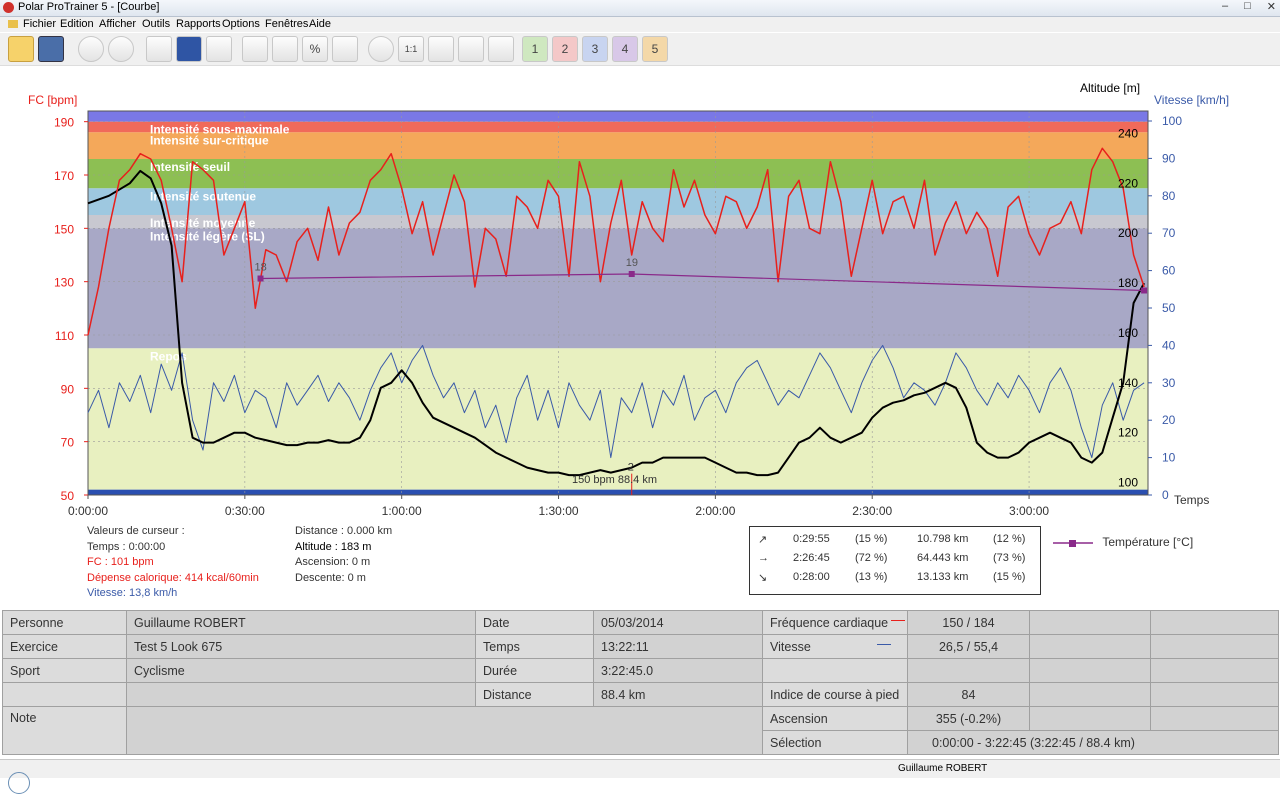 This screenshot has height=794, width=1280. Describe the element at coordinates (168, 356) in the screenshot. I see `zone-label: Repos` at that location.